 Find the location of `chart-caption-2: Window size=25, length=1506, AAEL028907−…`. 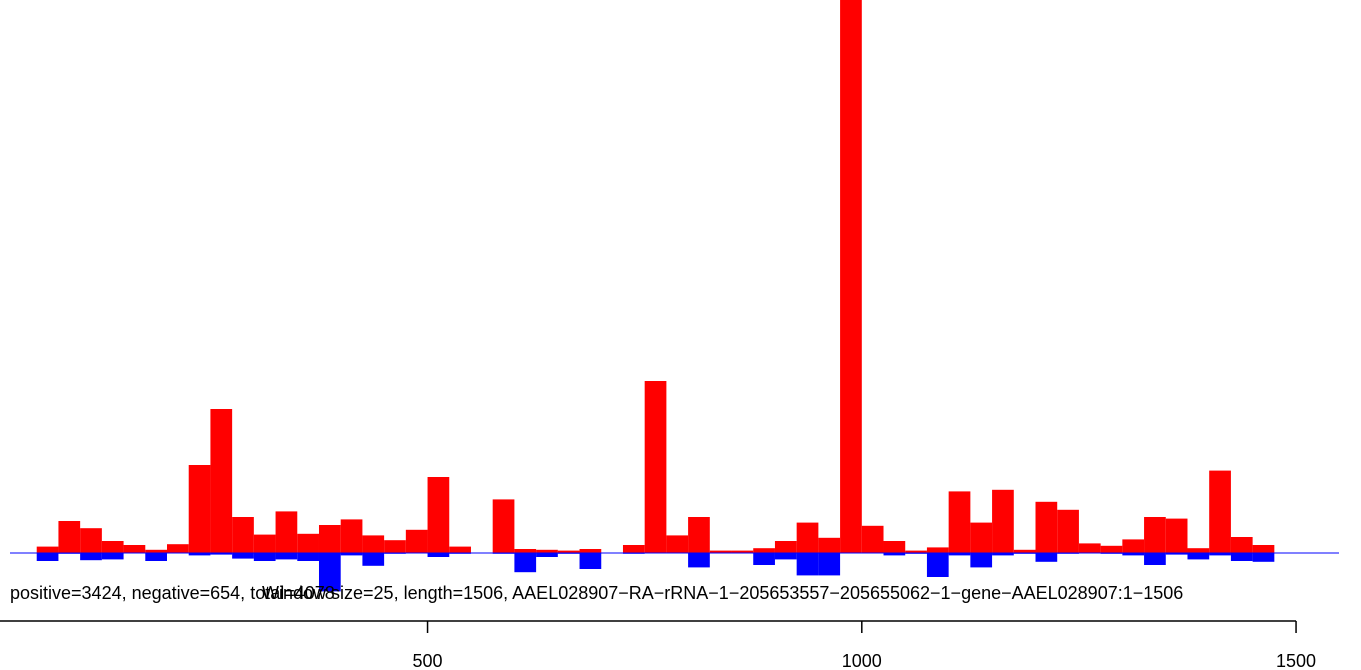

chart-caption-2: Window size=25, length=1506, AAEL028907−… is located at coordinates (722, 593).